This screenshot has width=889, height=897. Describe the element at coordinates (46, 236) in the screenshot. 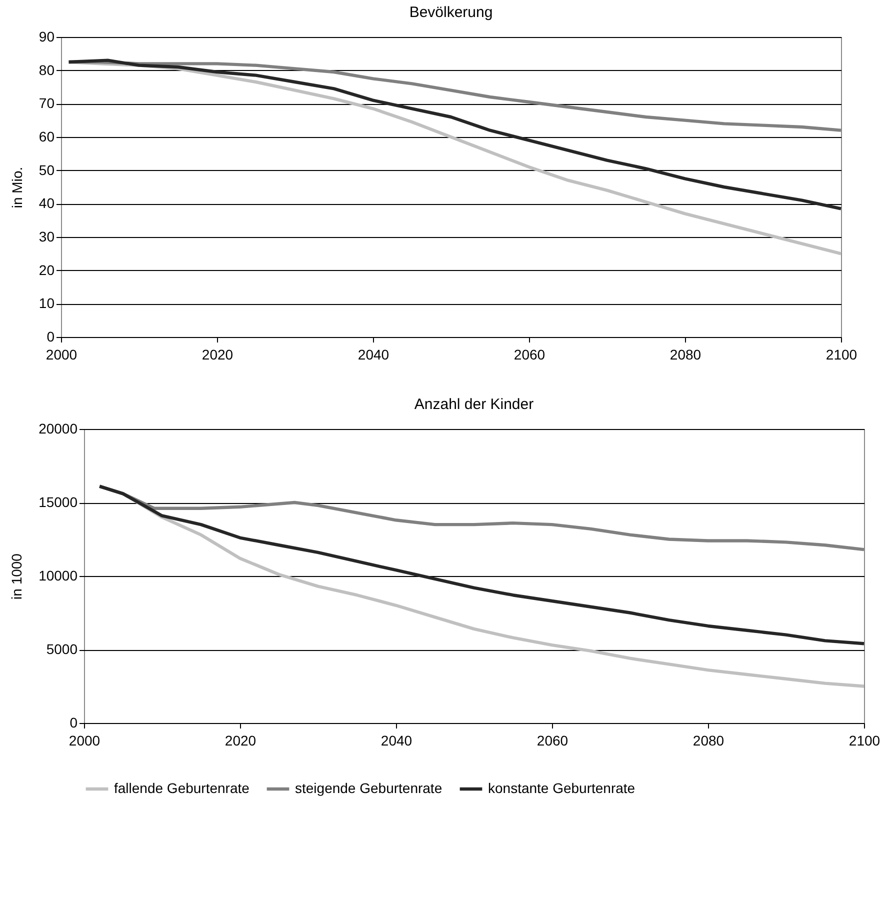

I see `y-tick-label: 30` at that location.